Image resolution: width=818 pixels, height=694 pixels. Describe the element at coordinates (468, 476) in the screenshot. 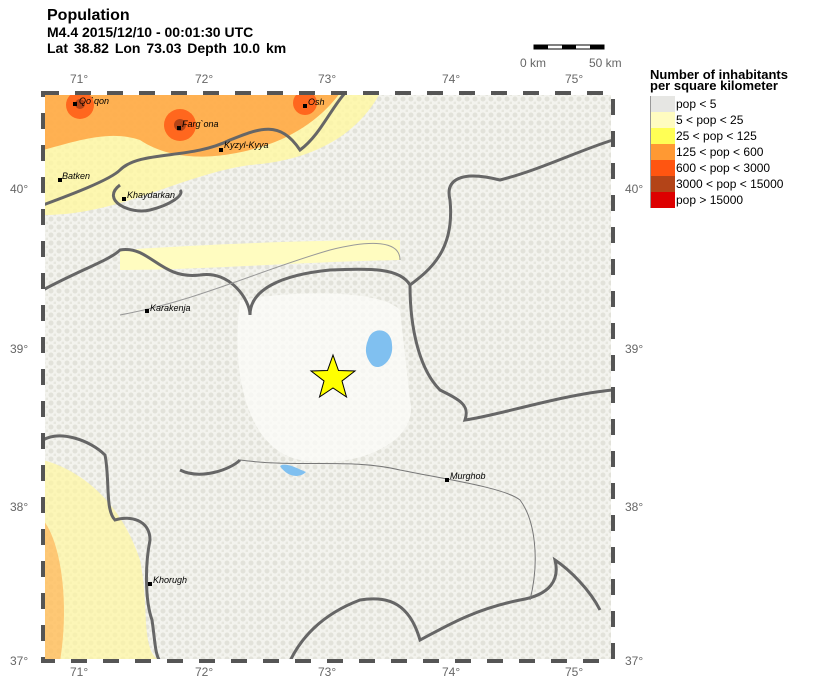

I see `city-label: Murghob` at that location.